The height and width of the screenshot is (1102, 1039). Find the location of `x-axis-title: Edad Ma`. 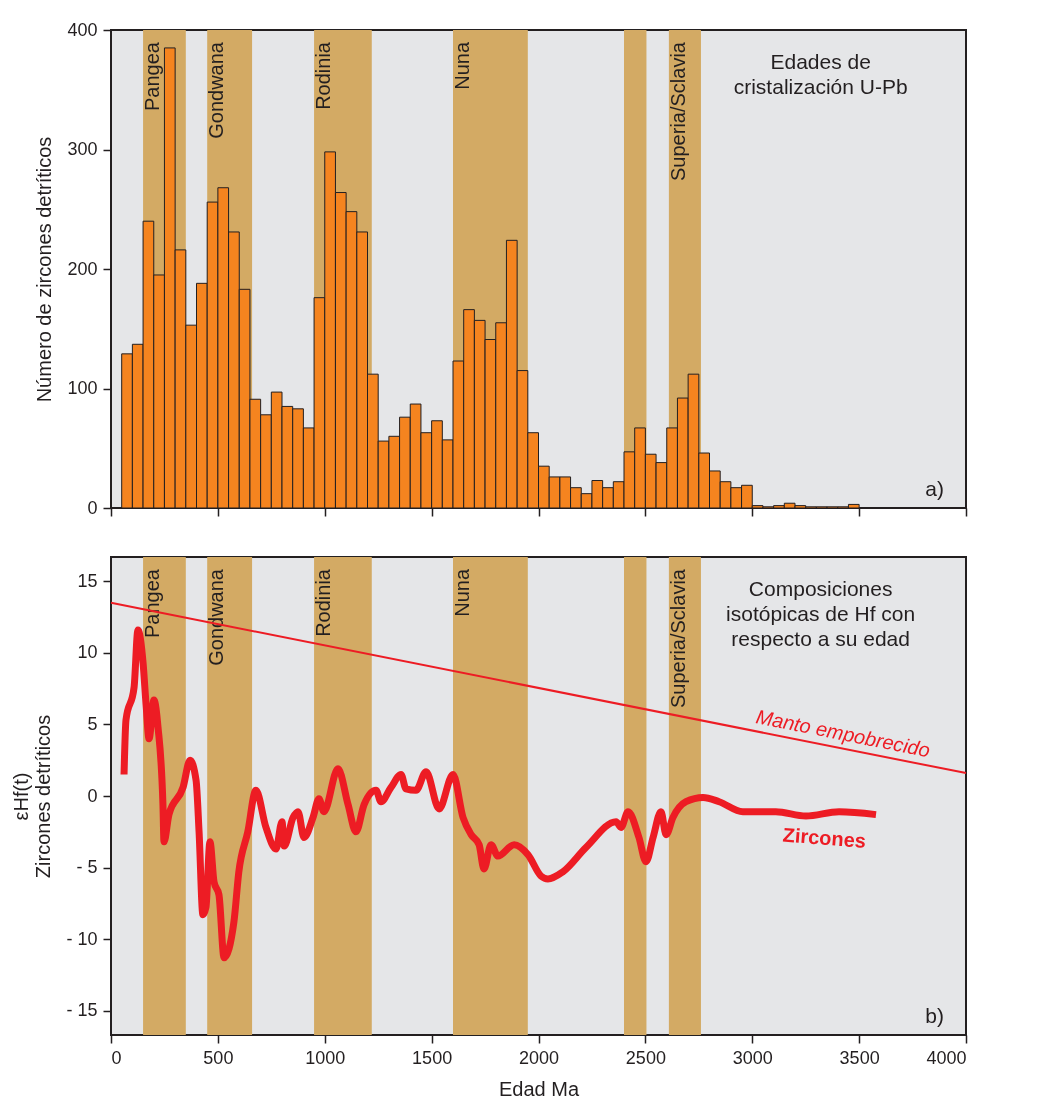

x-axis-title: Edad Ma is located at coordinates (539, 1088).